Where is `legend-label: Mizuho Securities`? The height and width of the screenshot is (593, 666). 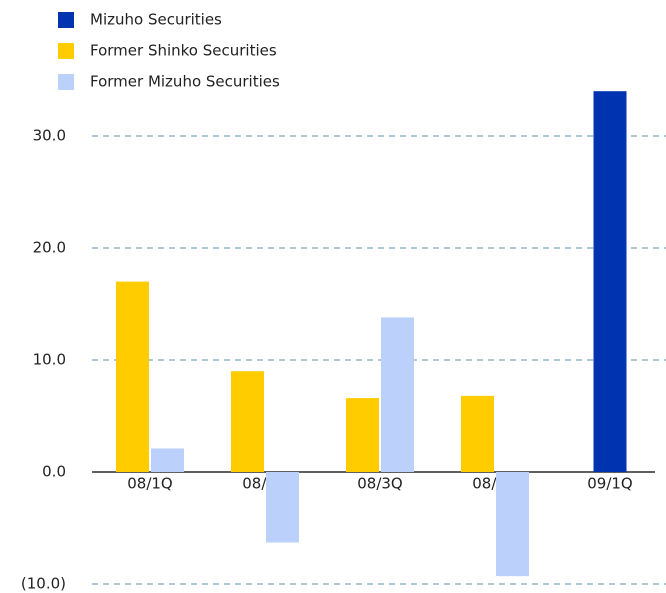 legend-label: Mizuho Securities is located at coordinates (156, 20).